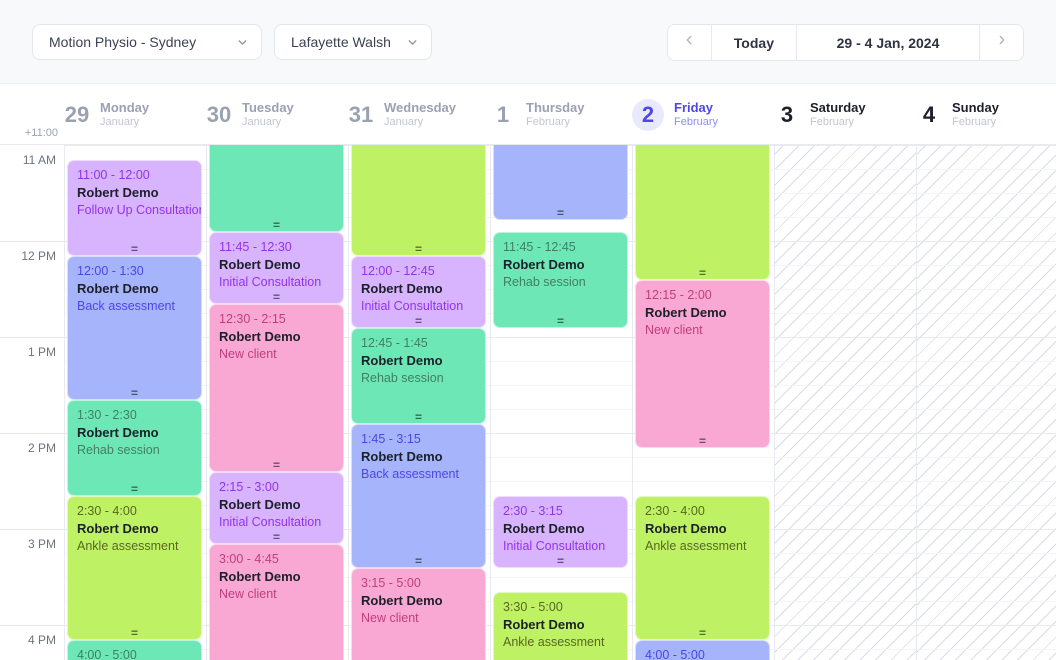 This screenshot has height=660, width=1056. What do you see at coordinates (361, 114) in the screenshot?
I see `day-number: 31` at bounding box center [361, 114].